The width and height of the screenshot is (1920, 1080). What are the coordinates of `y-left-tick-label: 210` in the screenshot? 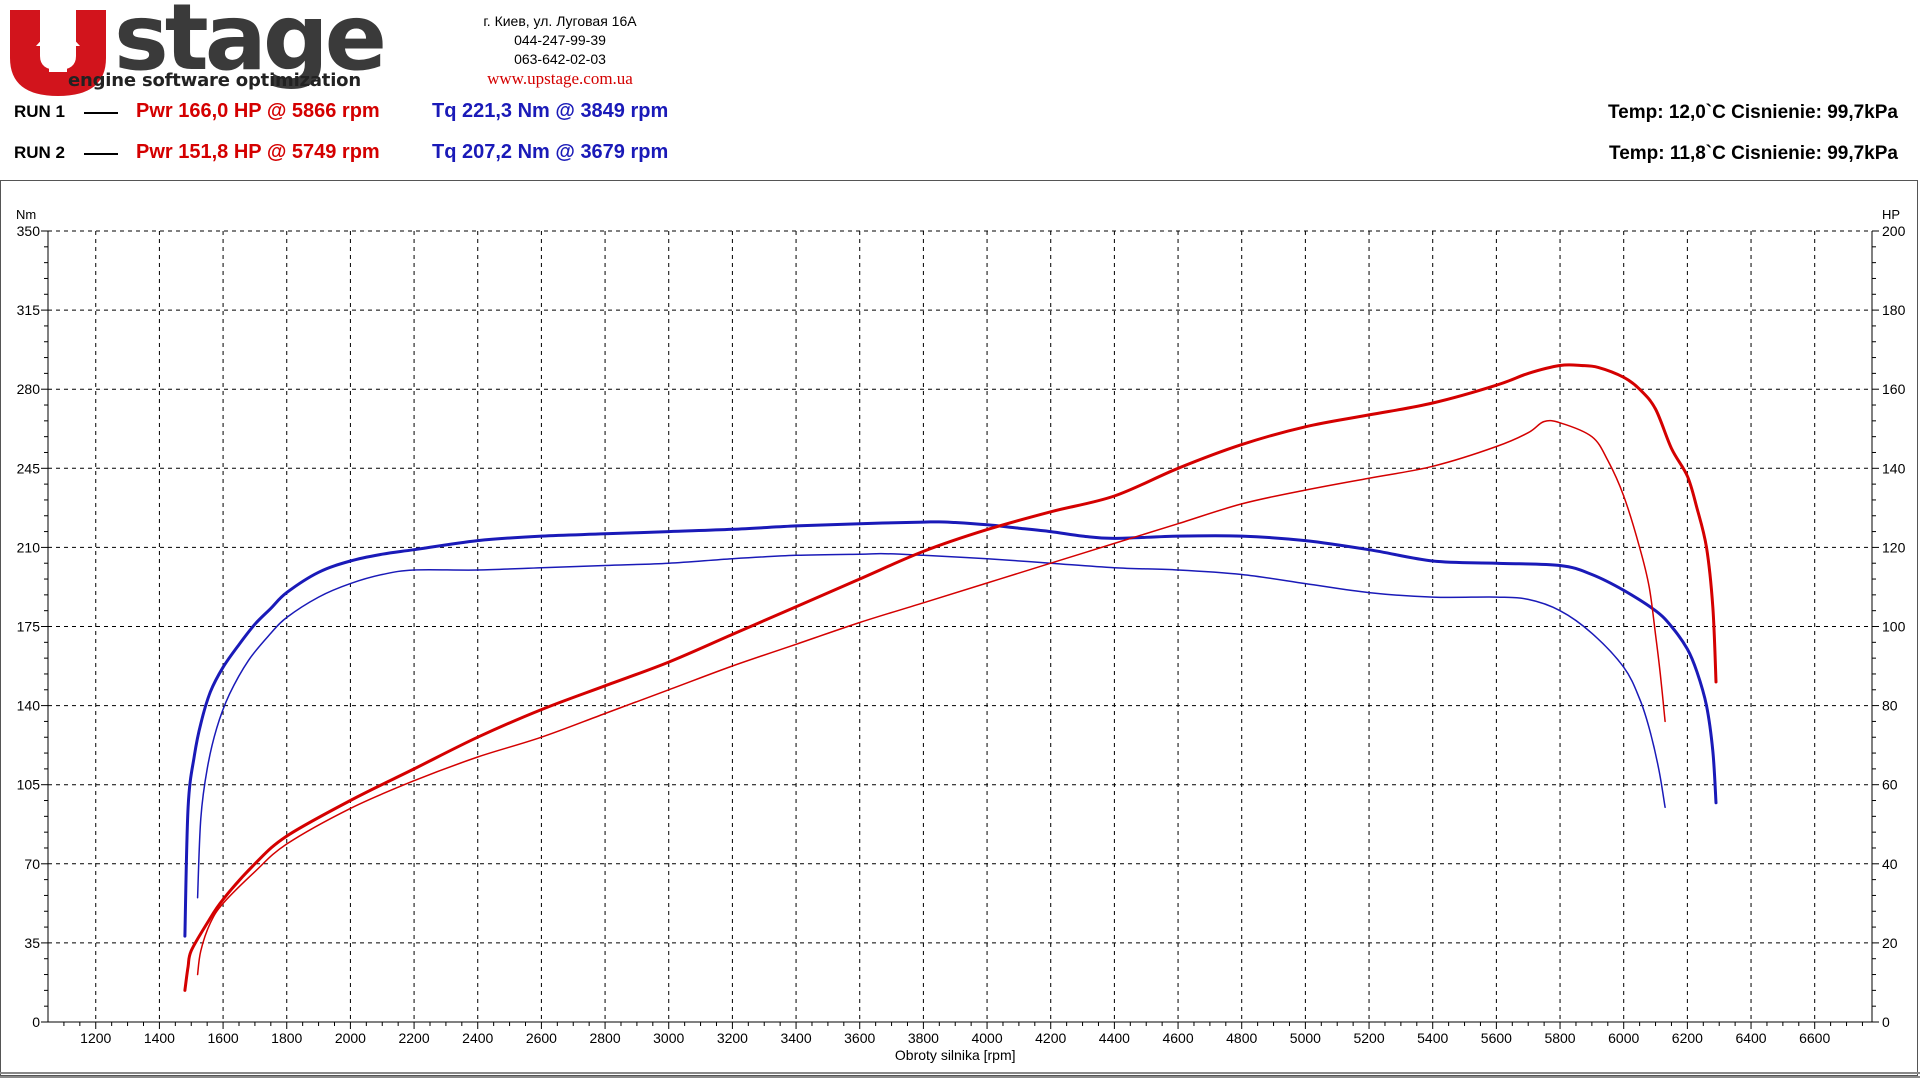 It's located at (29, 547).